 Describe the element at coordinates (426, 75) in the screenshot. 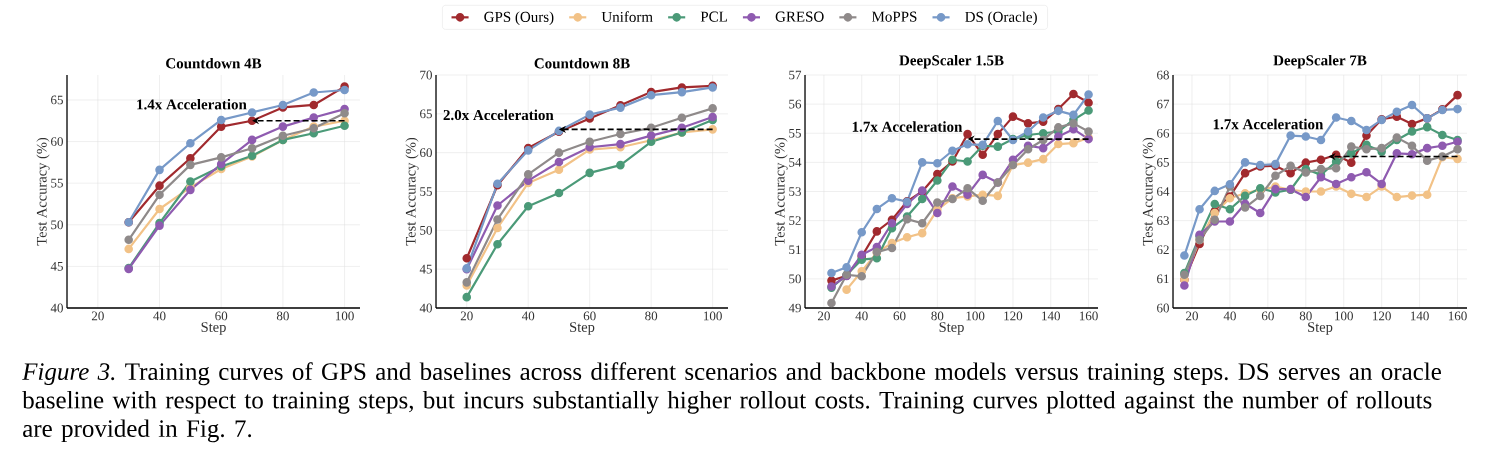

I see `y-tick-label: 70` at that location.